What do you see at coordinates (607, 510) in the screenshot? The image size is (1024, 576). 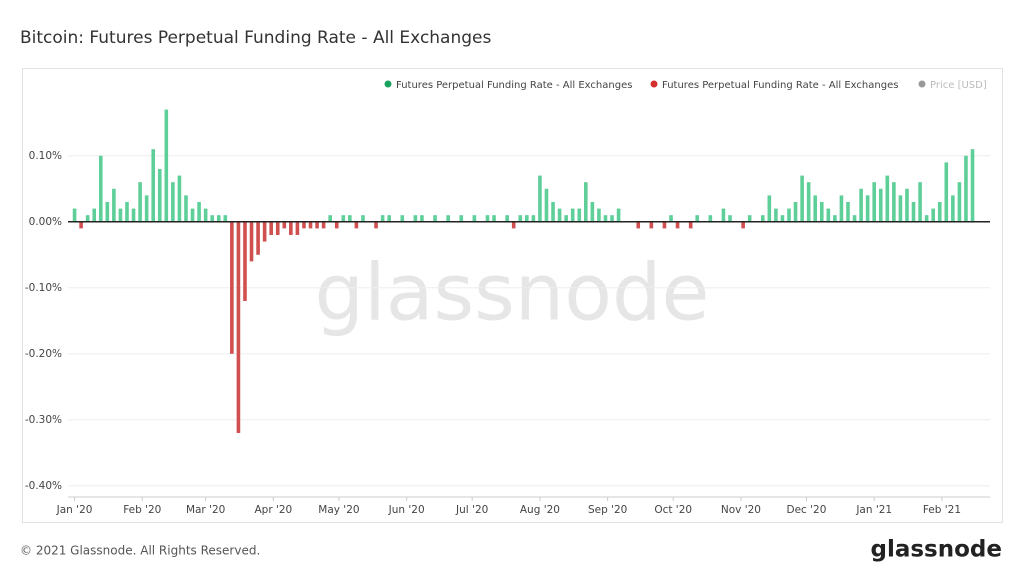 I see `x-tick-label: Sep '20` at bounding box center [607, 510].